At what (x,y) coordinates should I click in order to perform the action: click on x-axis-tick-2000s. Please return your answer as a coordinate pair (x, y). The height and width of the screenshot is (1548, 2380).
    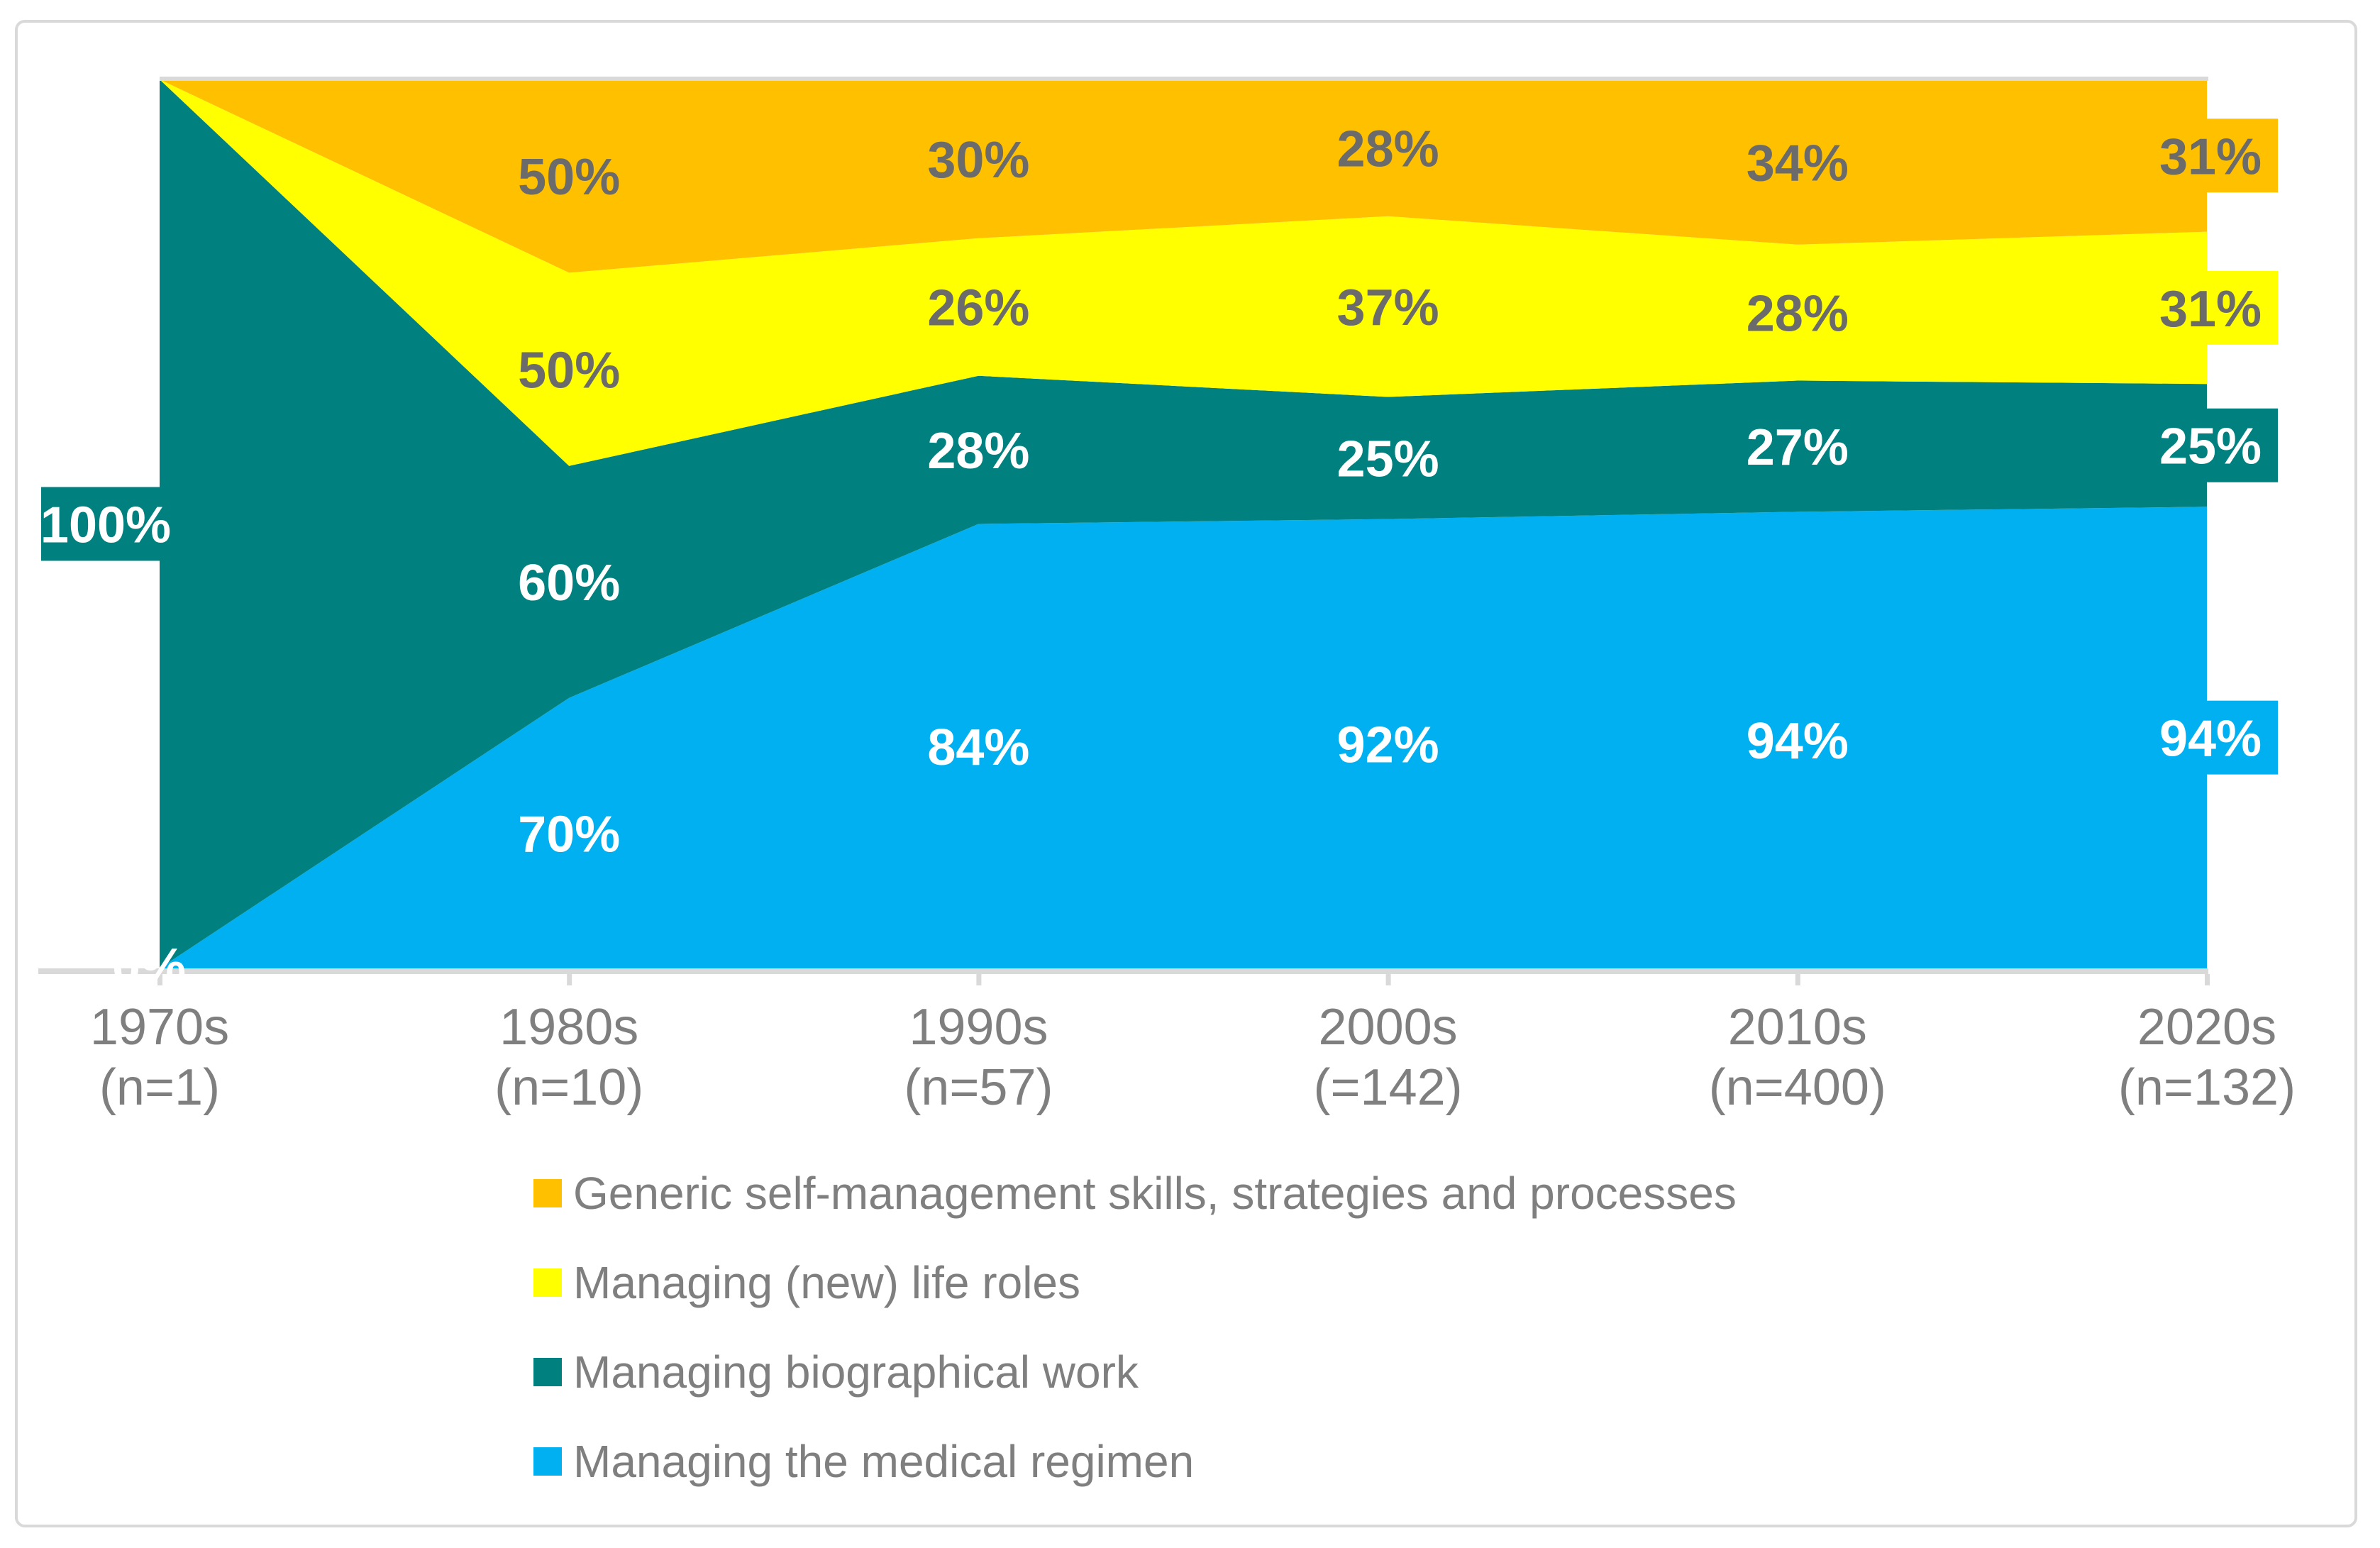
    Looking at the image, I should click on (1388, 980).